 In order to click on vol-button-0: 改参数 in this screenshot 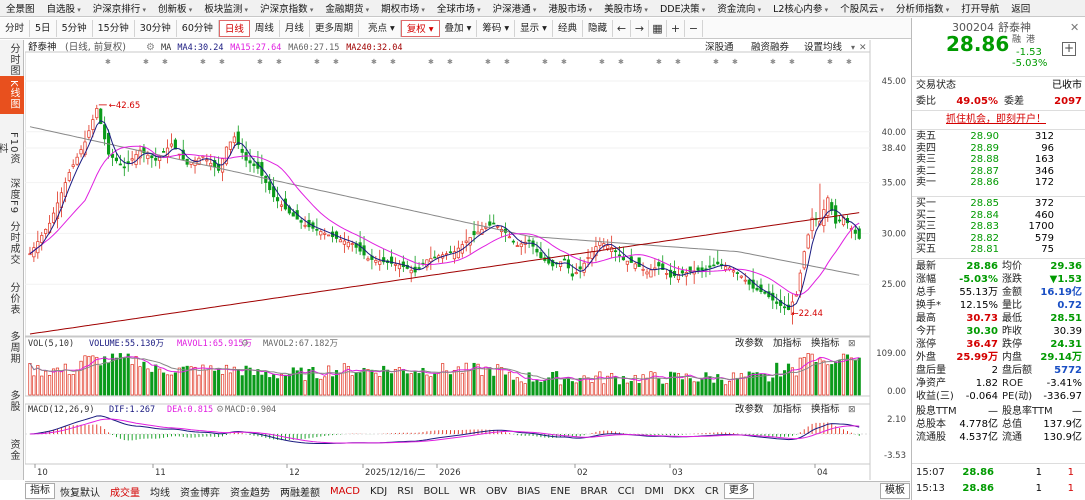, I will do `click(749, 343)`.